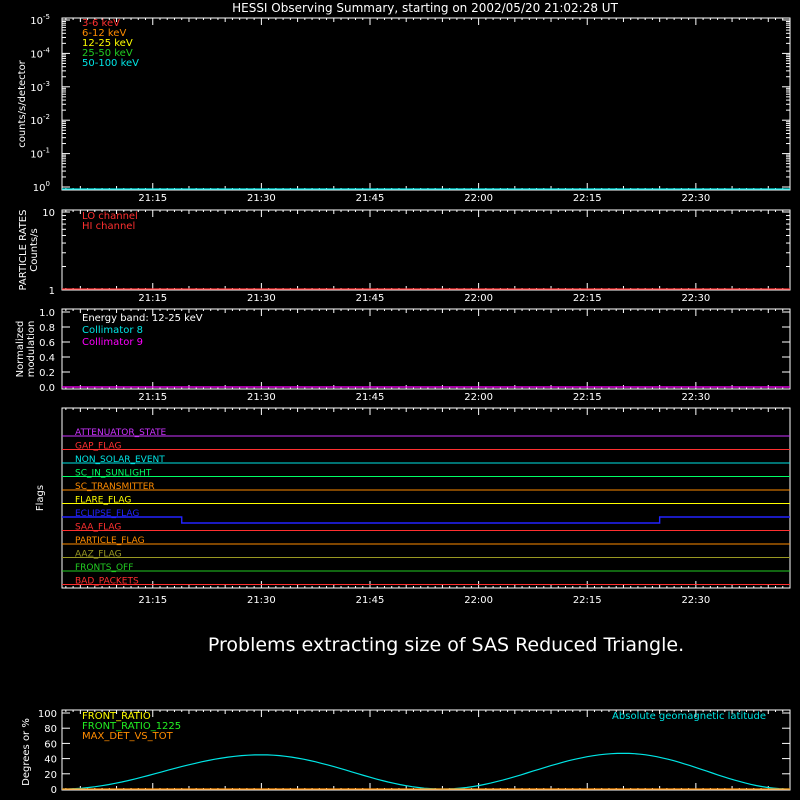 The height and width of the screenshot is (800, 800). What do you see at coordinates (120, 460) in the screenshot?
I see `flag-label: NON_SOLAR_EVENT` at bounding box center [120, 460].